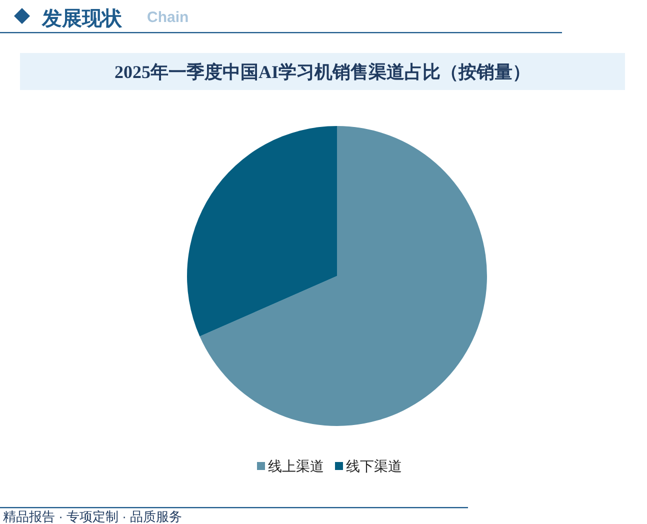  Describe the element at coordinates (296, 466) in the screenshot. I see `legend-label: 线上渠道` at that location.